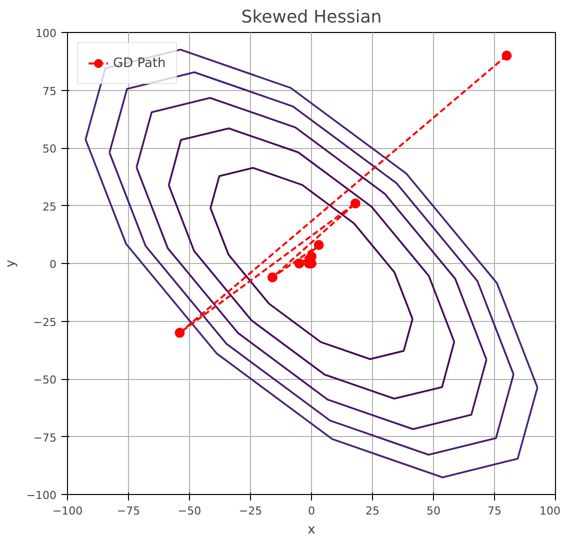  What do you see at coordinates (550, 511) in the screenshot?
I see `x-tick-label: 100` at bounding box center [550, 511].